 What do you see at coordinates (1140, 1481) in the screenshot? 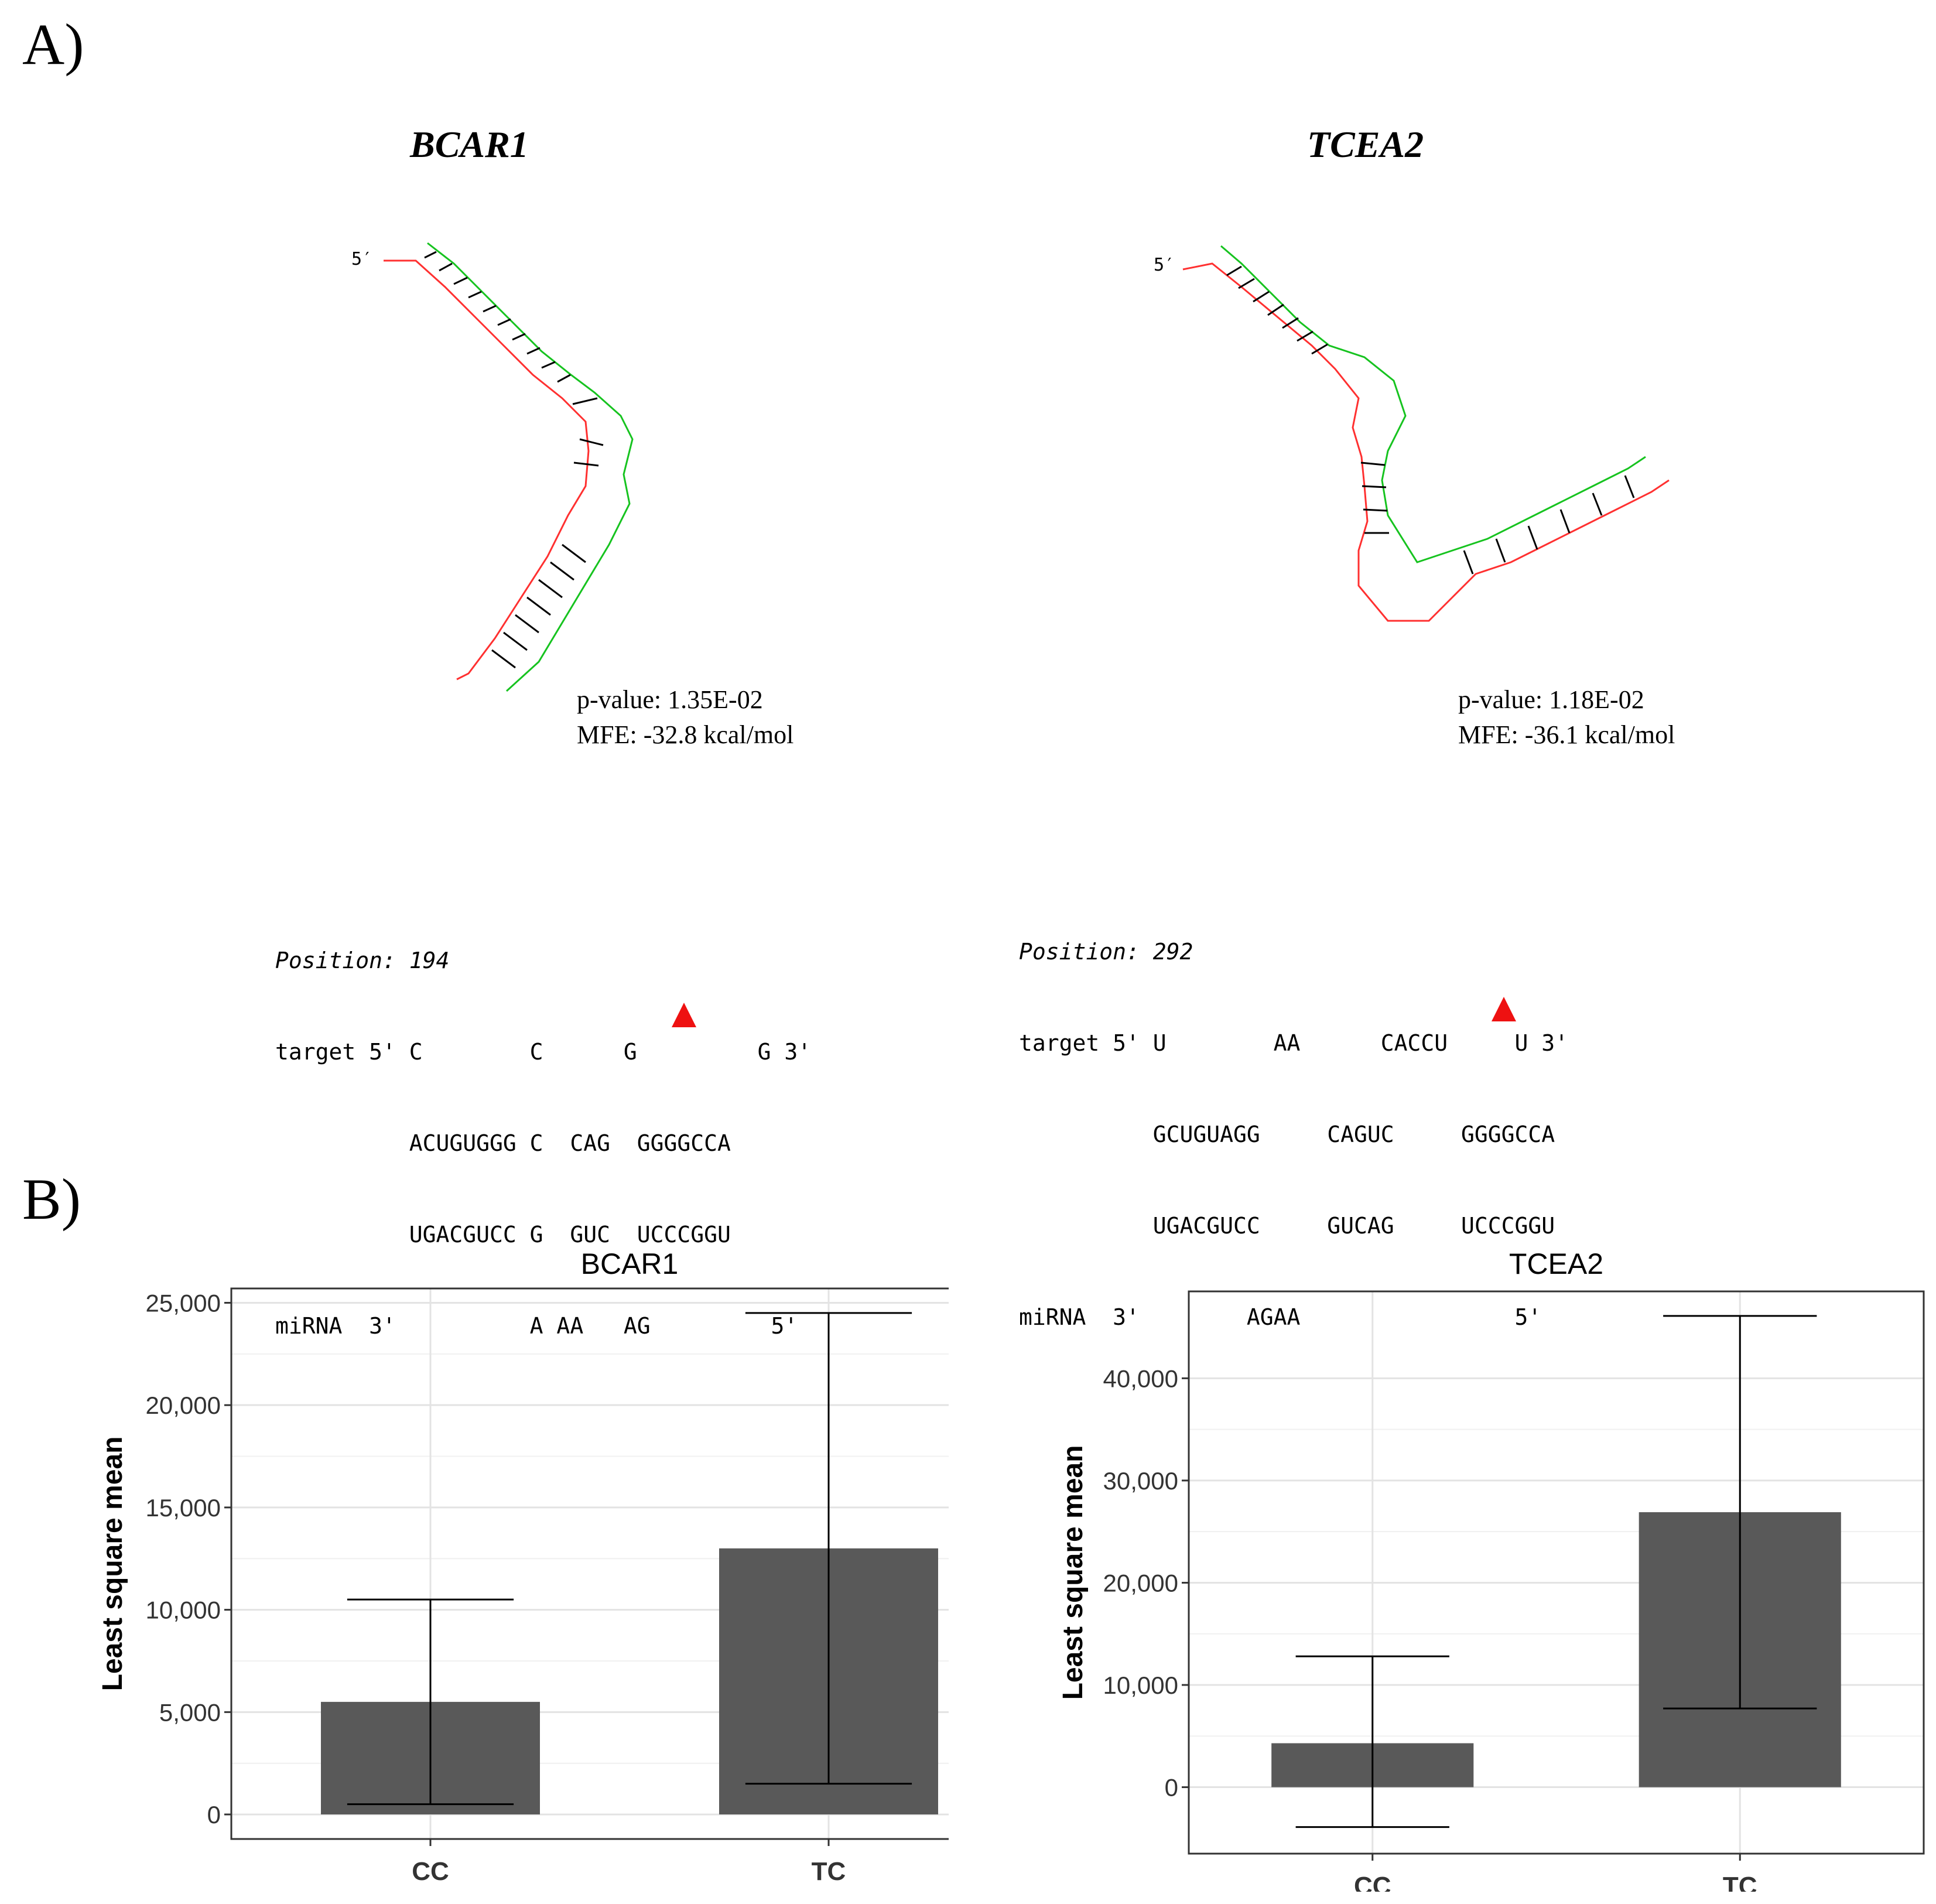
I see `y-tick-label: 30,000` at bounding box center [1140, 1481].